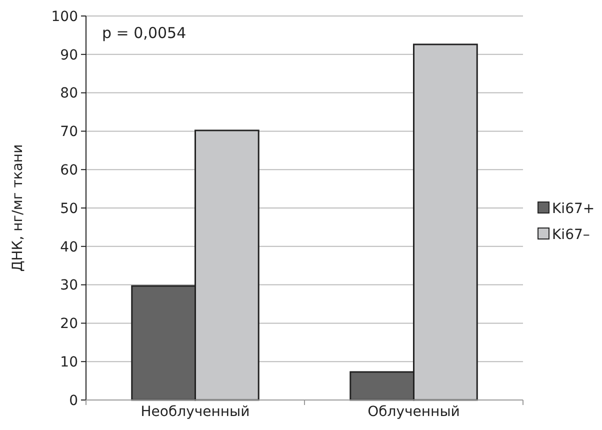 The image size is (602, 430). What do you see at coordinates (195, 412) in the screenshot?
I see `x-tick-label: Необлученный` at bounding box center [195, 412].